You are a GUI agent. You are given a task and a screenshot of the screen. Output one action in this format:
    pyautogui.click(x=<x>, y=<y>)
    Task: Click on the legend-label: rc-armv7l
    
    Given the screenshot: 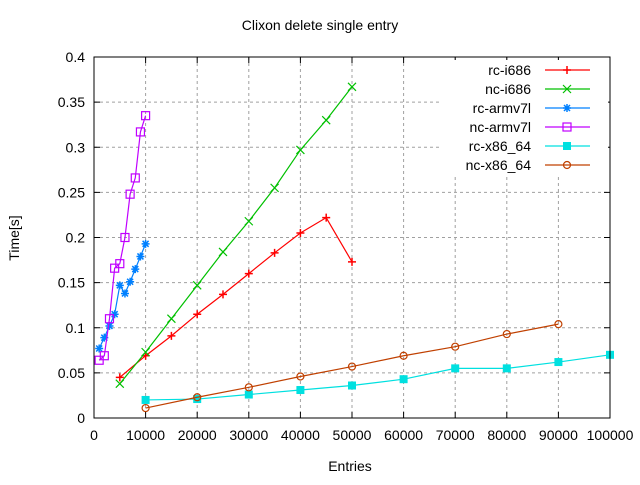 What is the action you would take?
    pyautogui.click(x=502, y=108)
    